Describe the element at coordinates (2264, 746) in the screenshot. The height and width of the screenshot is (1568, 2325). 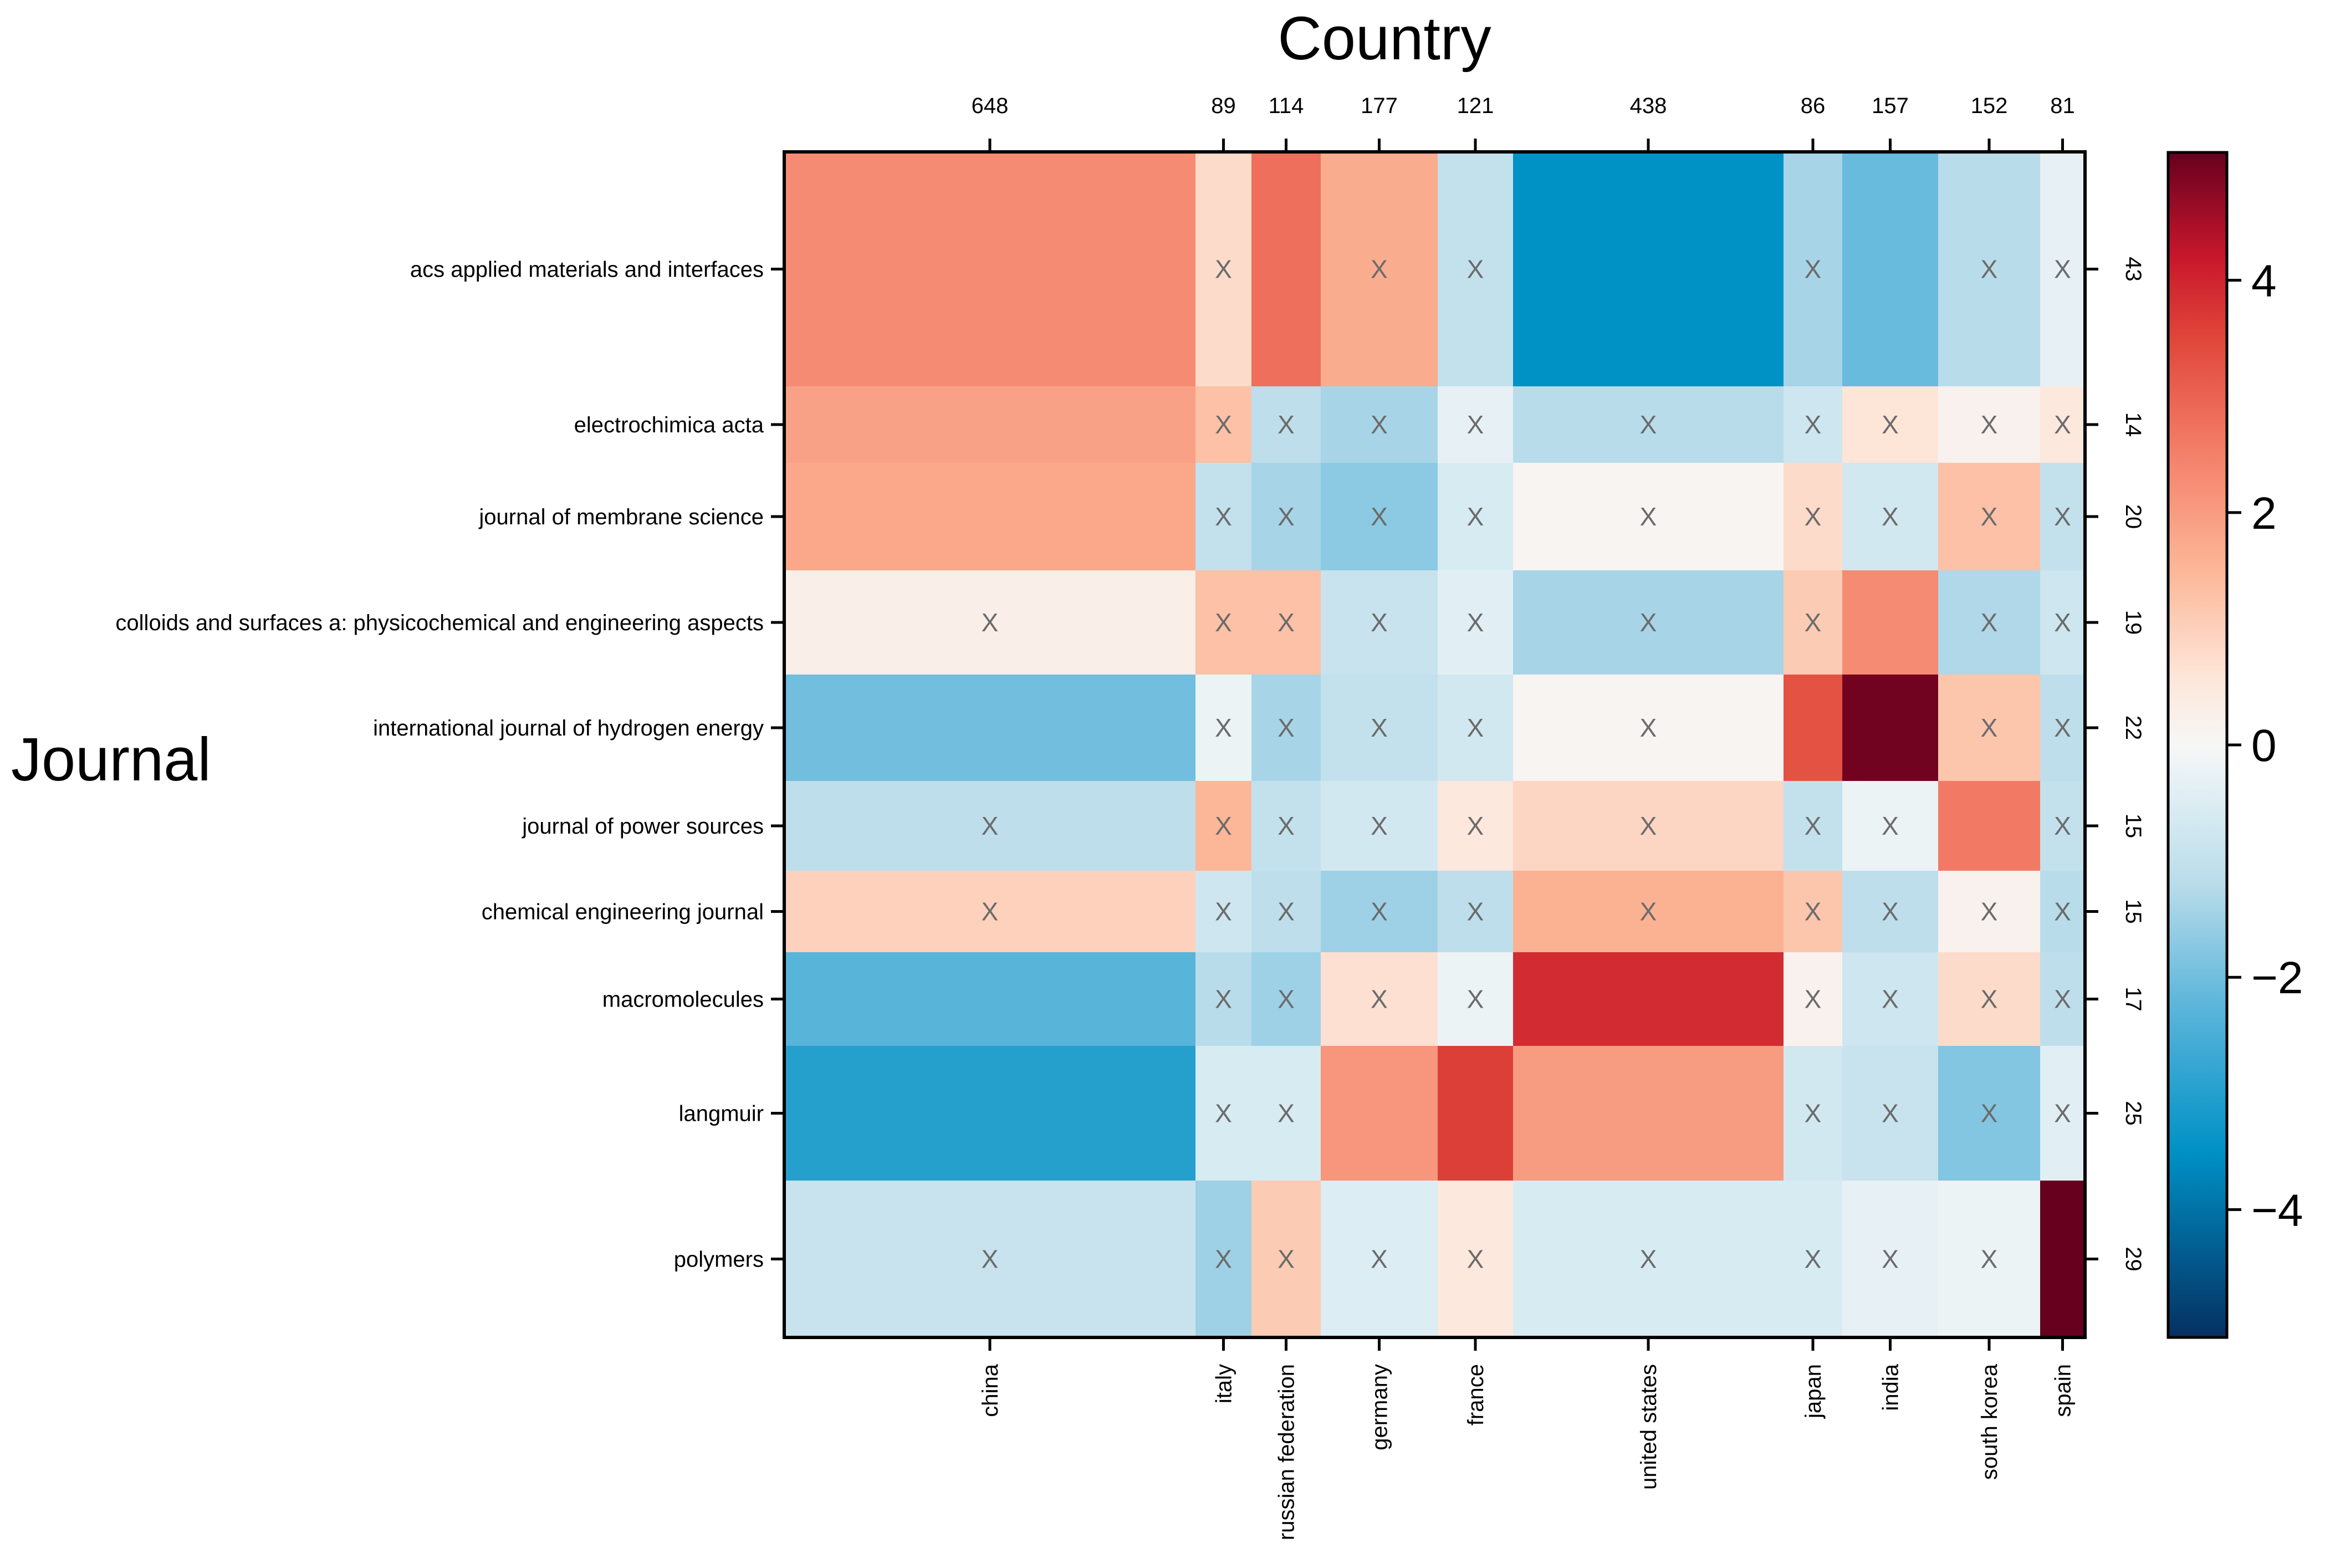
I see `colorbar-tick-label: 0` at that location.